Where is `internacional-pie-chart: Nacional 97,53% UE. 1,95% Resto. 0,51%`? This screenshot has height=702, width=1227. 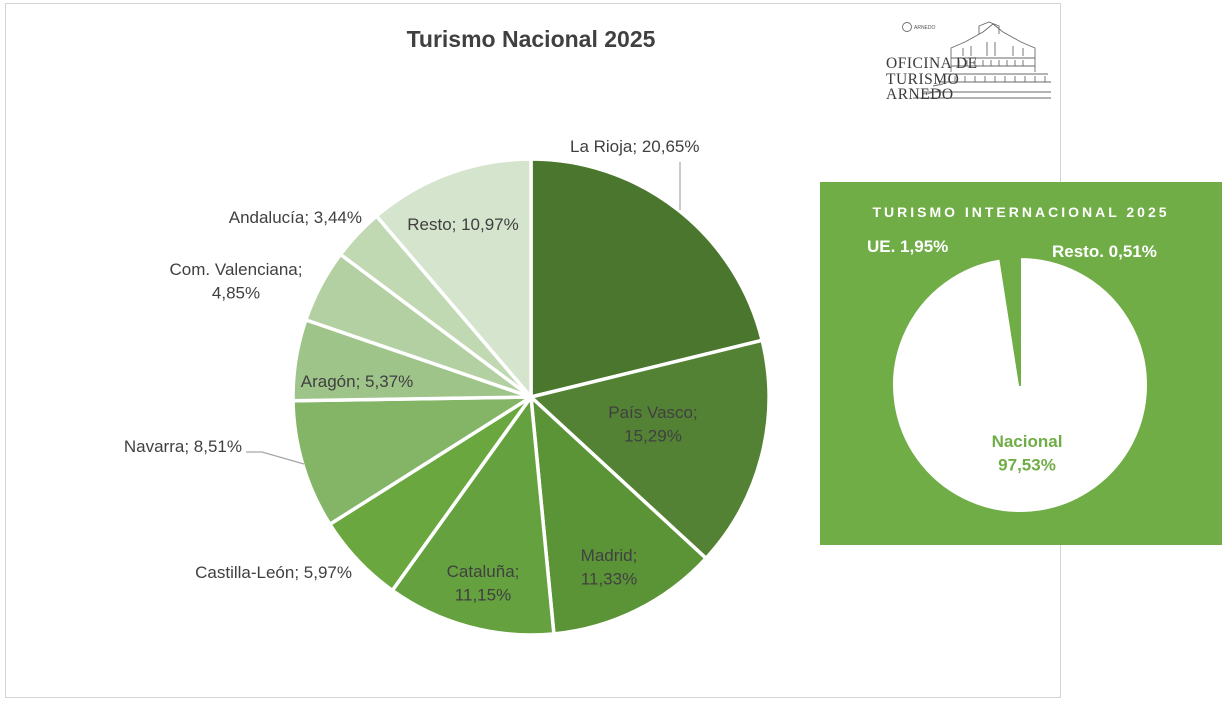
internacional-pie-chart: Nacional 97,53% UE. 1,95% Resto. 0,51% is located at coordinates (1012, 375).